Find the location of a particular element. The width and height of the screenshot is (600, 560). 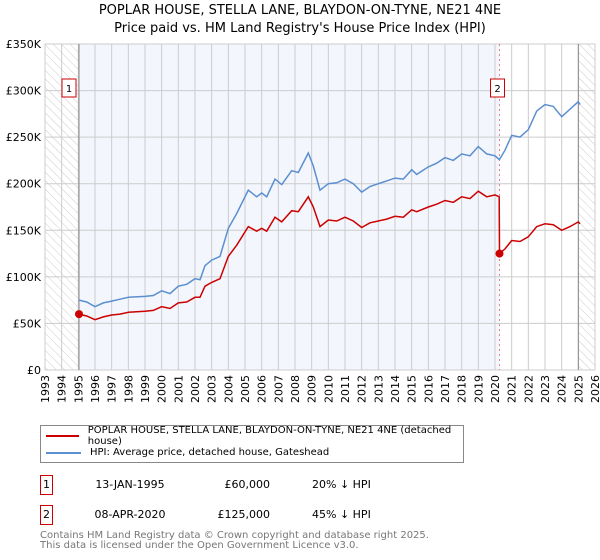

x-tick-label: 2024 is located at coordinates (562, 389).